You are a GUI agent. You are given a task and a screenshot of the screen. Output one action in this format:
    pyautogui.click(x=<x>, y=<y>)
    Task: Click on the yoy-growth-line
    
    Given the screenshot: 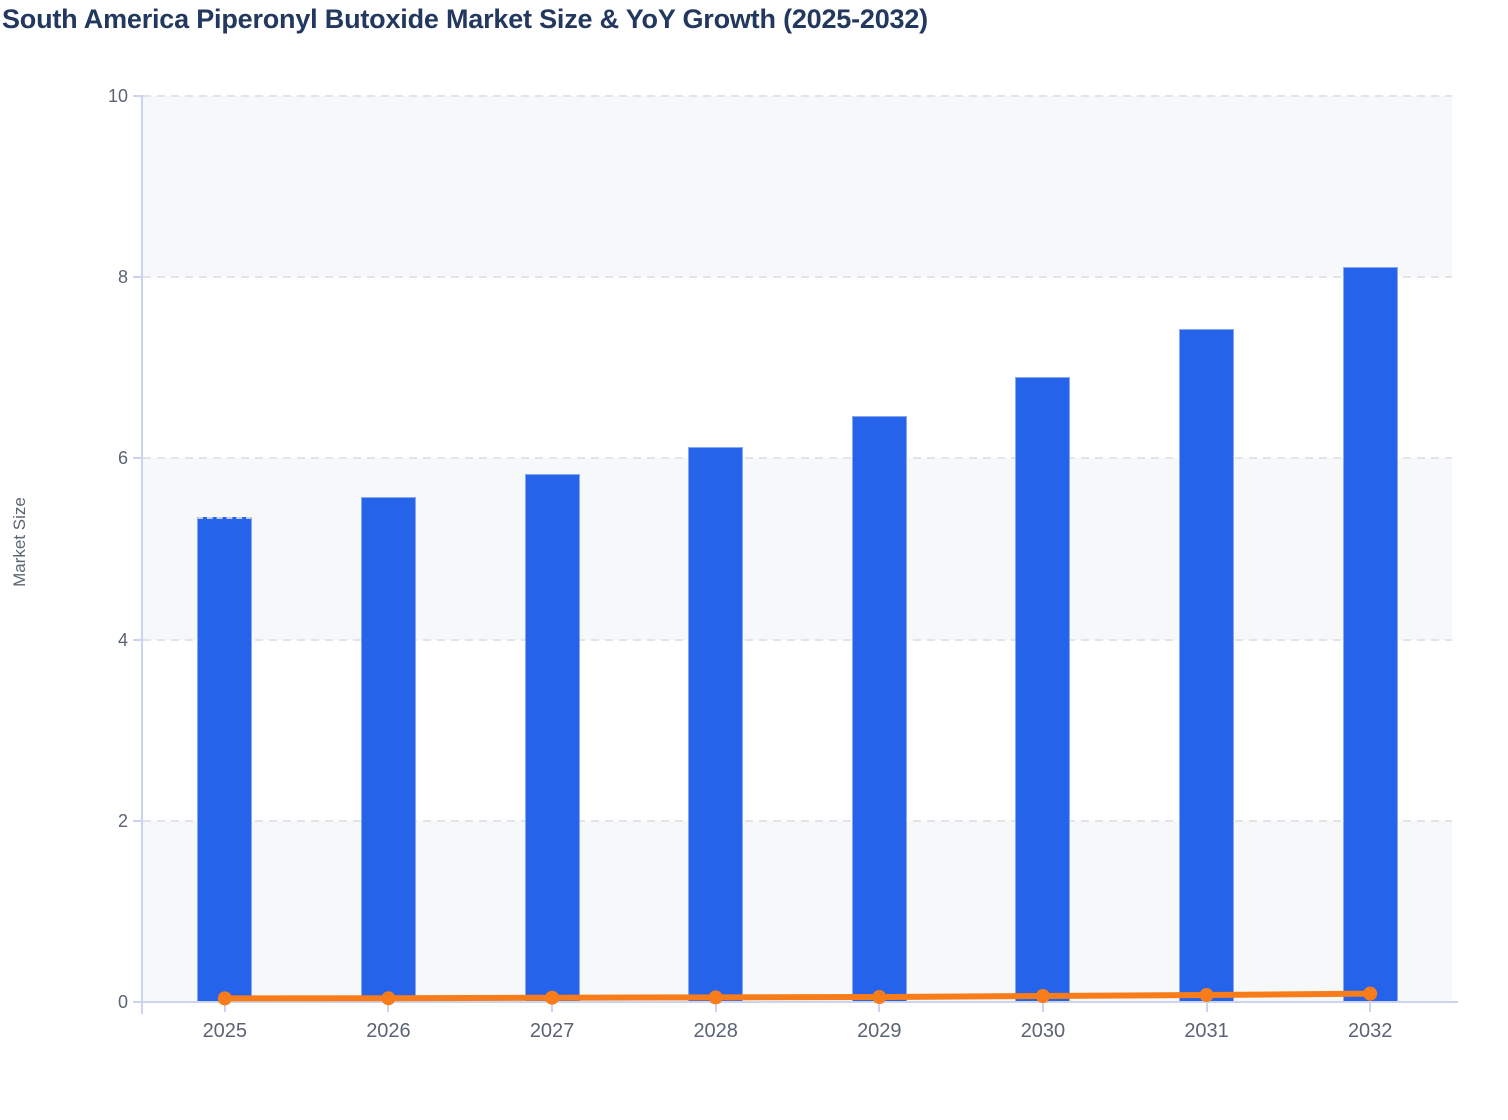 What is the action you would take?
    pyautogui.click(x=797, y=996)
    